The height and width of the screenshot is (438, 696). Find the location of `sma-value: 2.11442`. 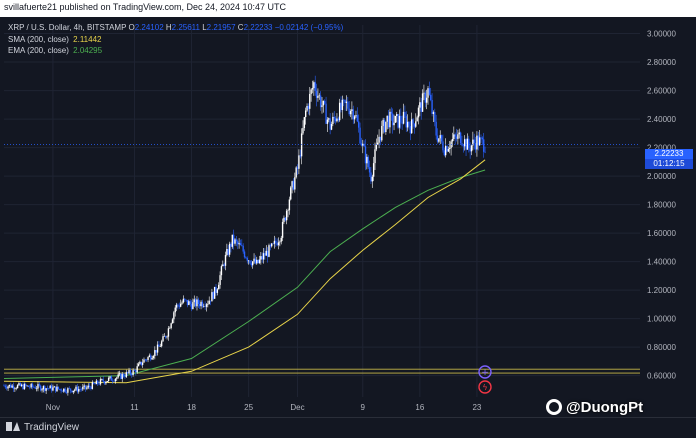

sma-value: 2.11442 is located at coordinates (87, 39).